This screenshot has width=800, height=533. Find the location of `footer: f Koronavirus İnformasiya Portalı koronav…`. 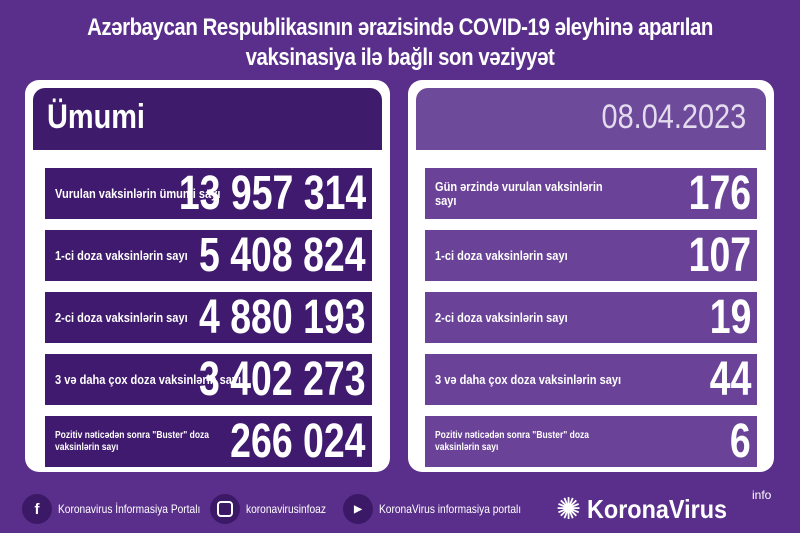

footer: f Koronavirus İnformasiya Portalı koronav… is located at coordinates (400, 508).